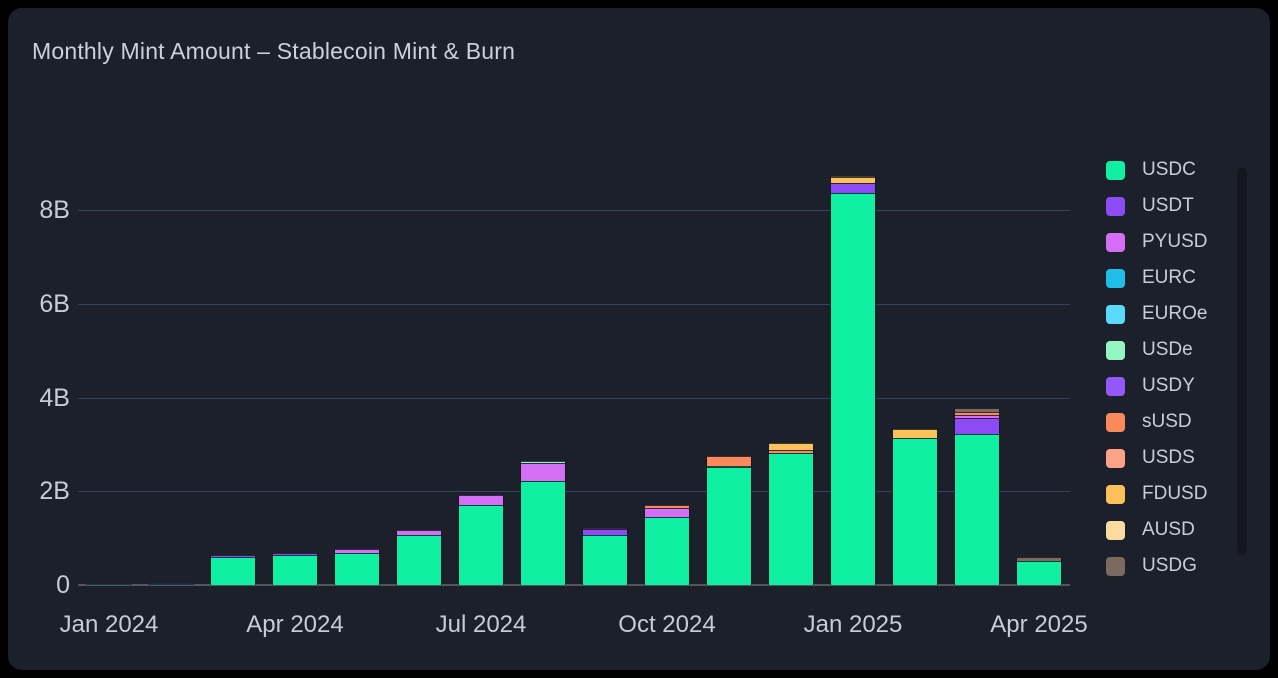 This screenshot has height=678, width=1278. I want to click on legend-item-susd: sUSD, so click(1156, 422).